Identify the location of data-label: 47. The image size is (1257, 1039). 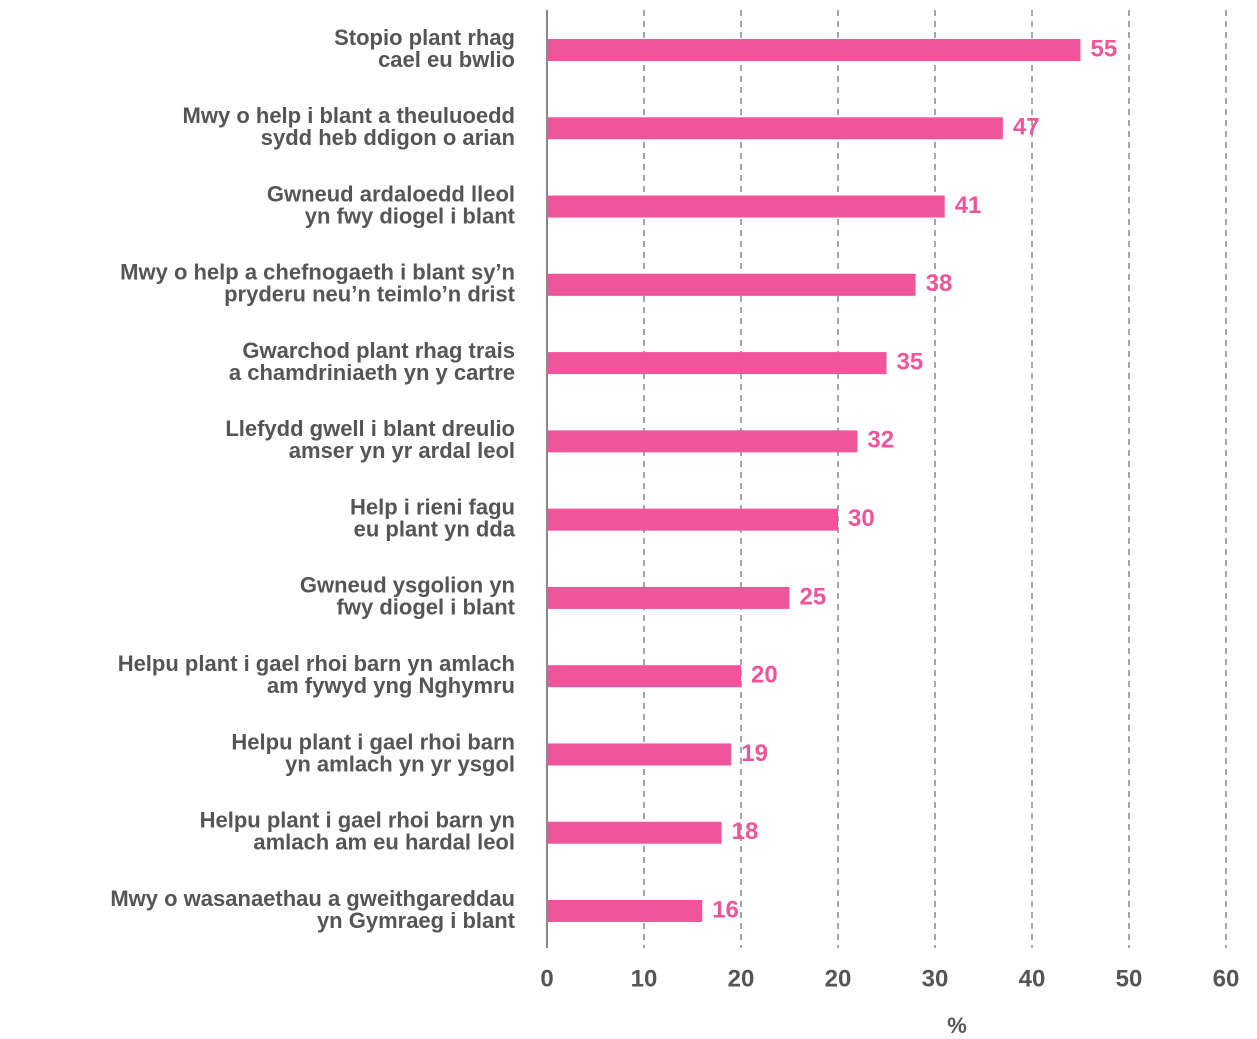
(1026, 127).